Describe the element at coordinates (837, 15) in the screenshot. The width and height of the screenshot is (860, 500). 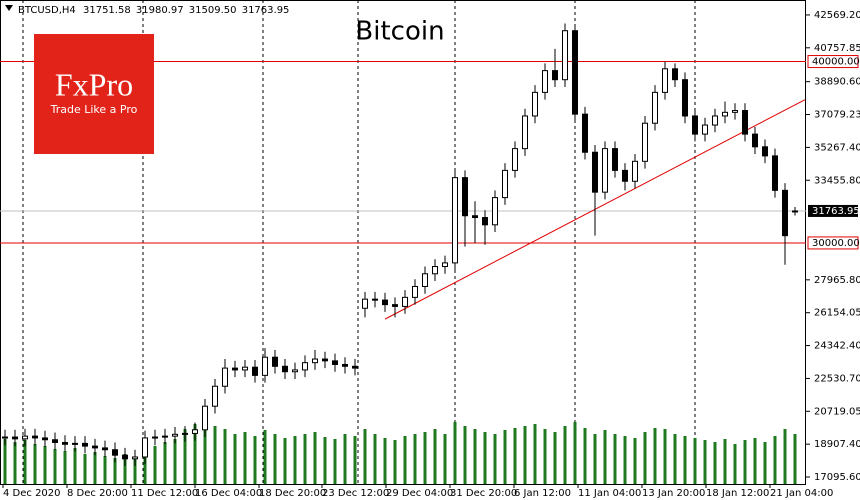
I see `y-tick-label: 42569.20` at that location.